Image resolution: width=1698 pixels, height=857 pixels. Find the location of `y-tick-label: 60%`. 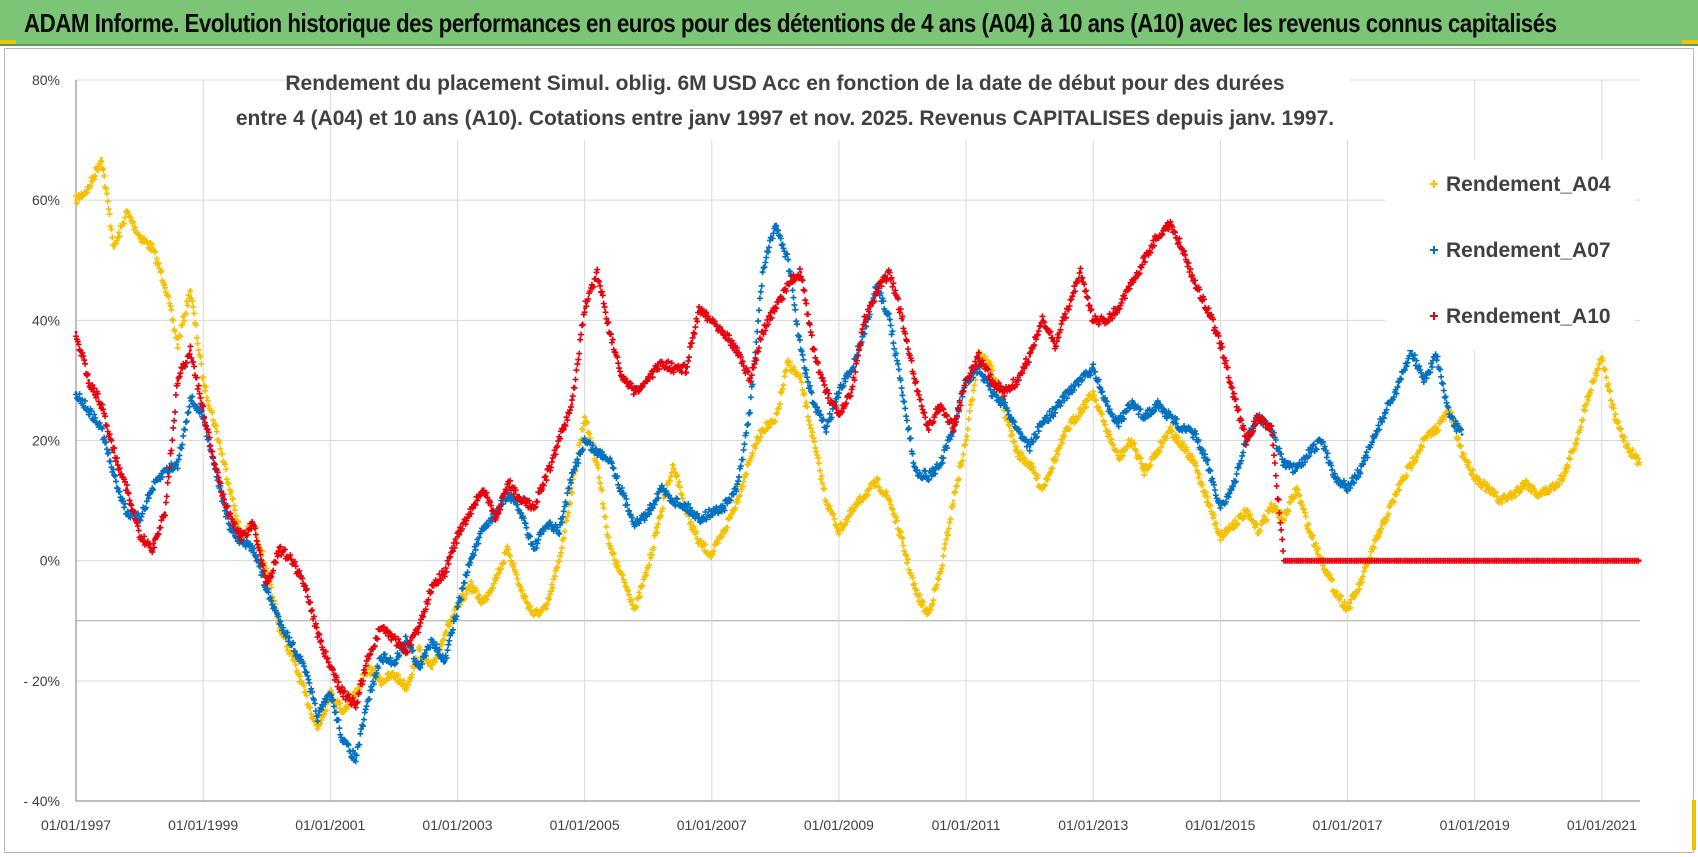

y-tick-label: 60% is located at coordinates (46, 200).